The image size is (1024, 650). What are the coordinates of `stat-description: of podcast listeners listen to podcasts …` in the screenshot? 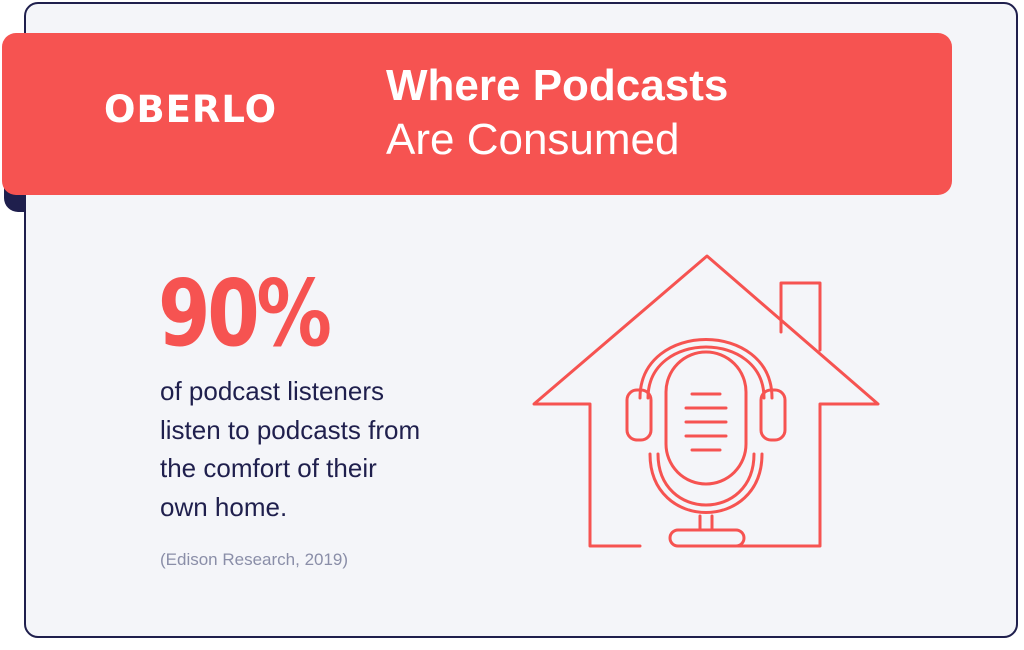 It's located at (290, 449).